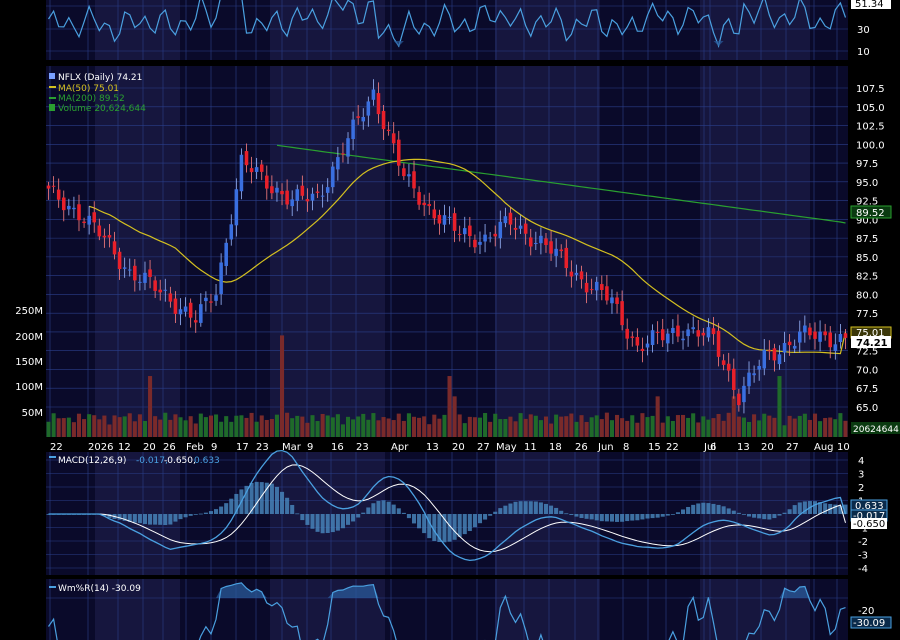 The image size is (900, 640). What do you see at coordinates (843, 447) in the screenshot?
I see `date-label: 10` at bounding box center [843, 447].